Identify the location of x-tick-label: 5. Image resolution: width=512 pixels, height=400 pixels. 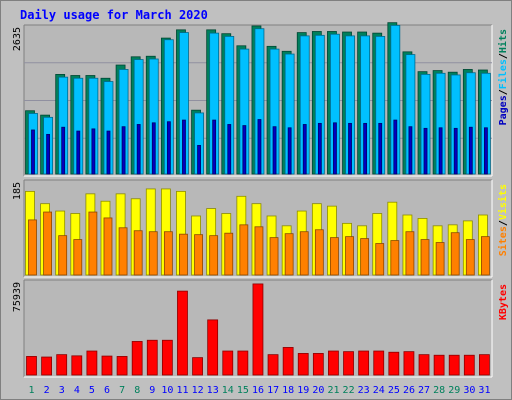
(92, 390).